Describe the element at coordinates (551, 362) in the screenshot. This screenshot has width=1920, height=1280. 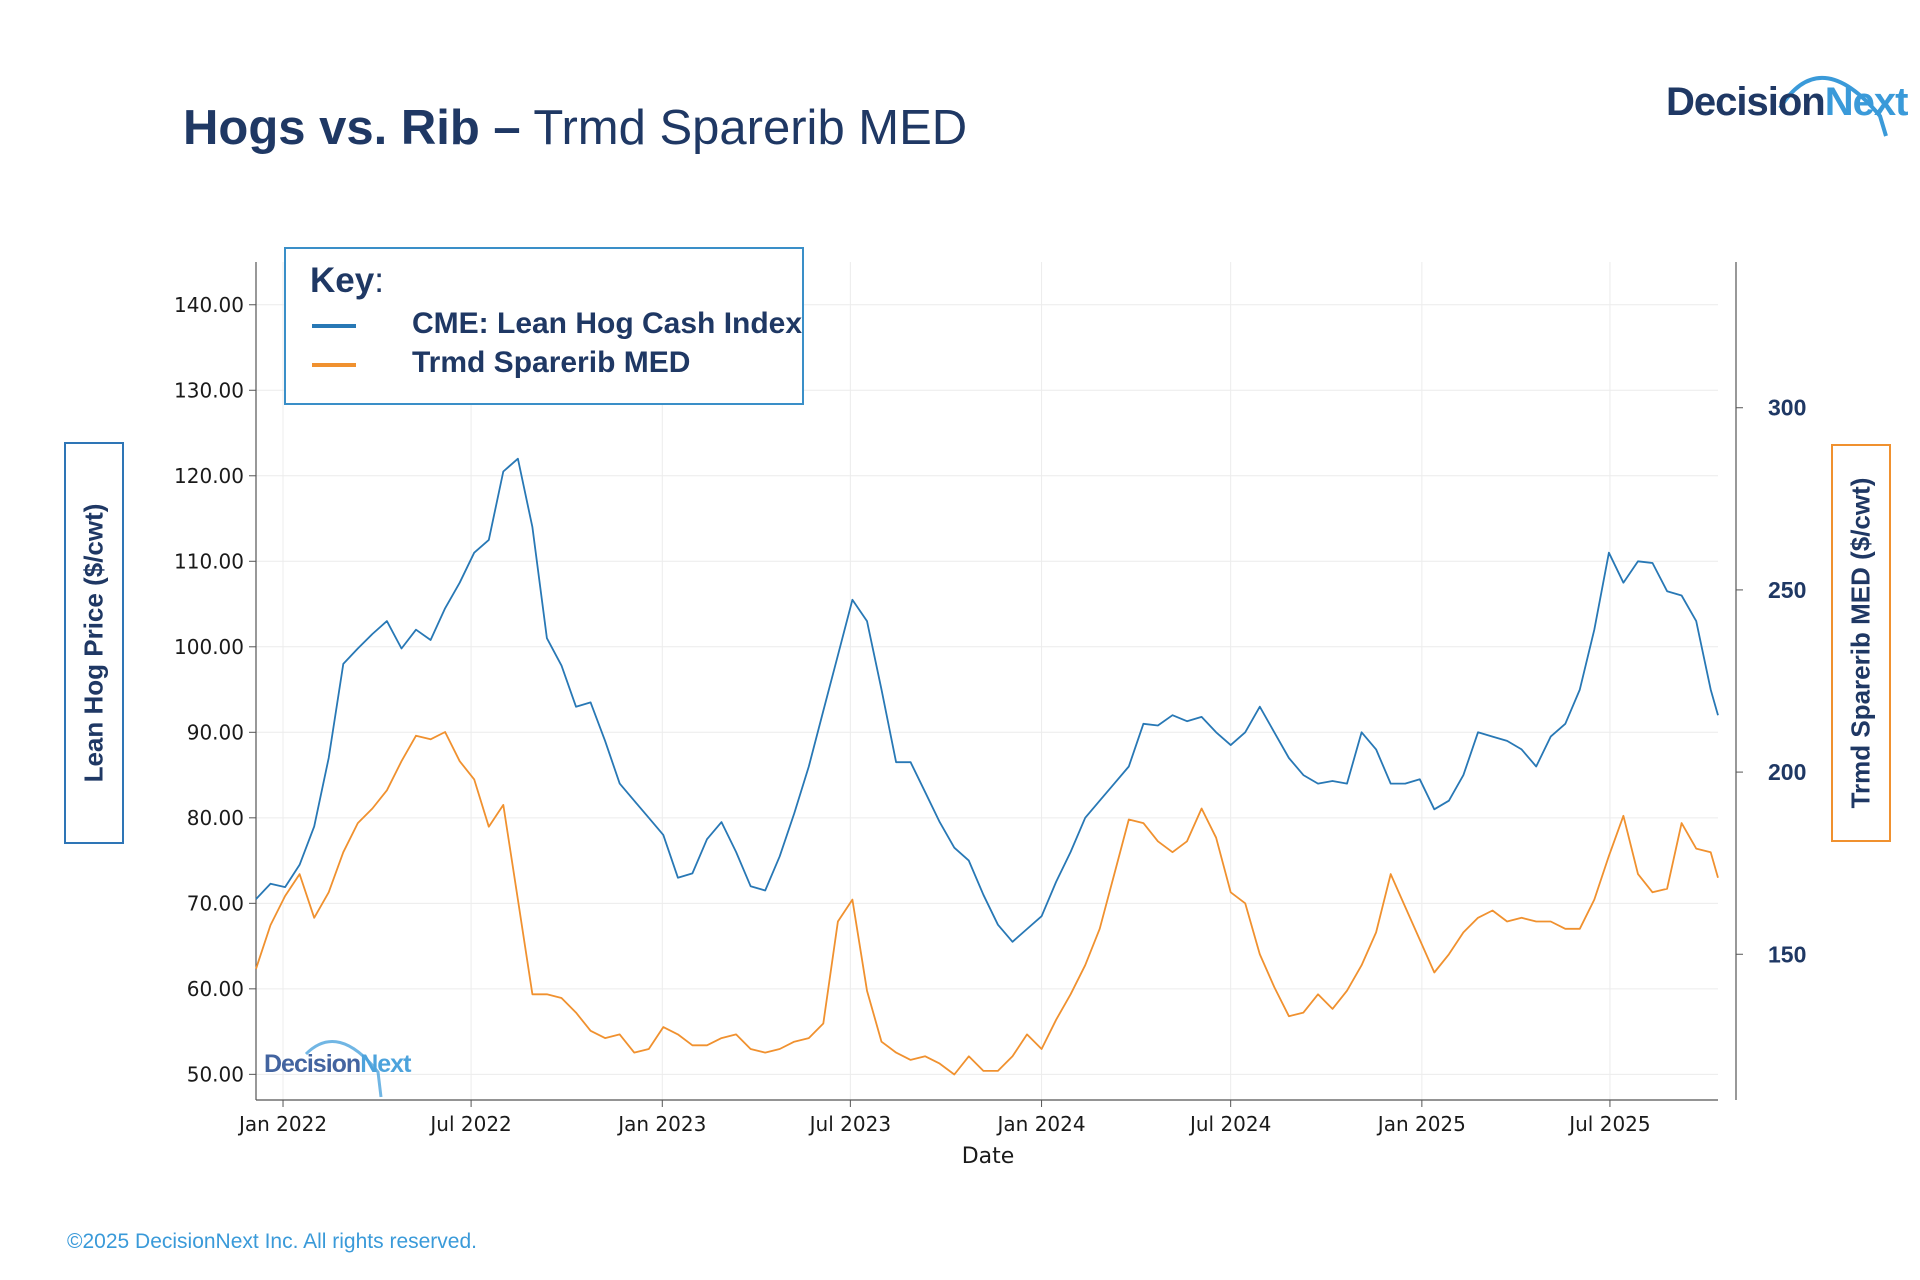
I see `legend-label-sparerib: Trmd Sparerib MED` at that location.